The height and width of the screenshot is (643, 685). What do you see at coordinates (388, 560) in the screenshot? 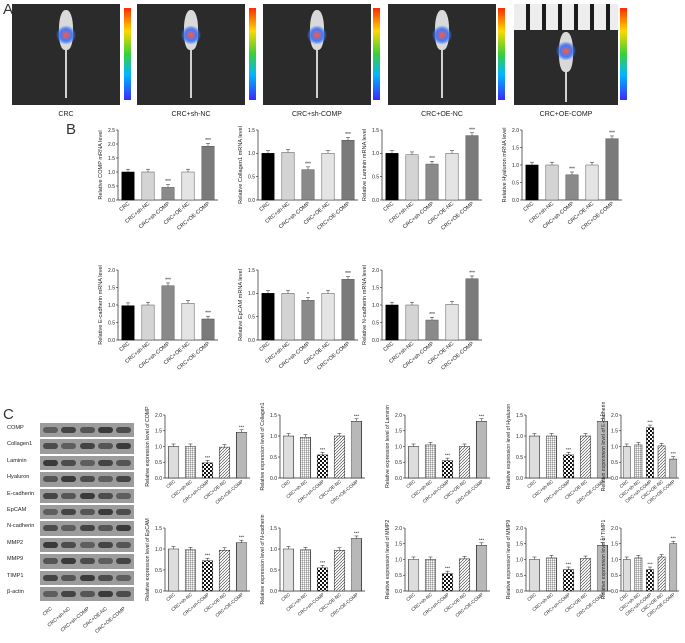
I see `y-axis-label: Relative expression level of MMP2` at bounding box center [388, 560].